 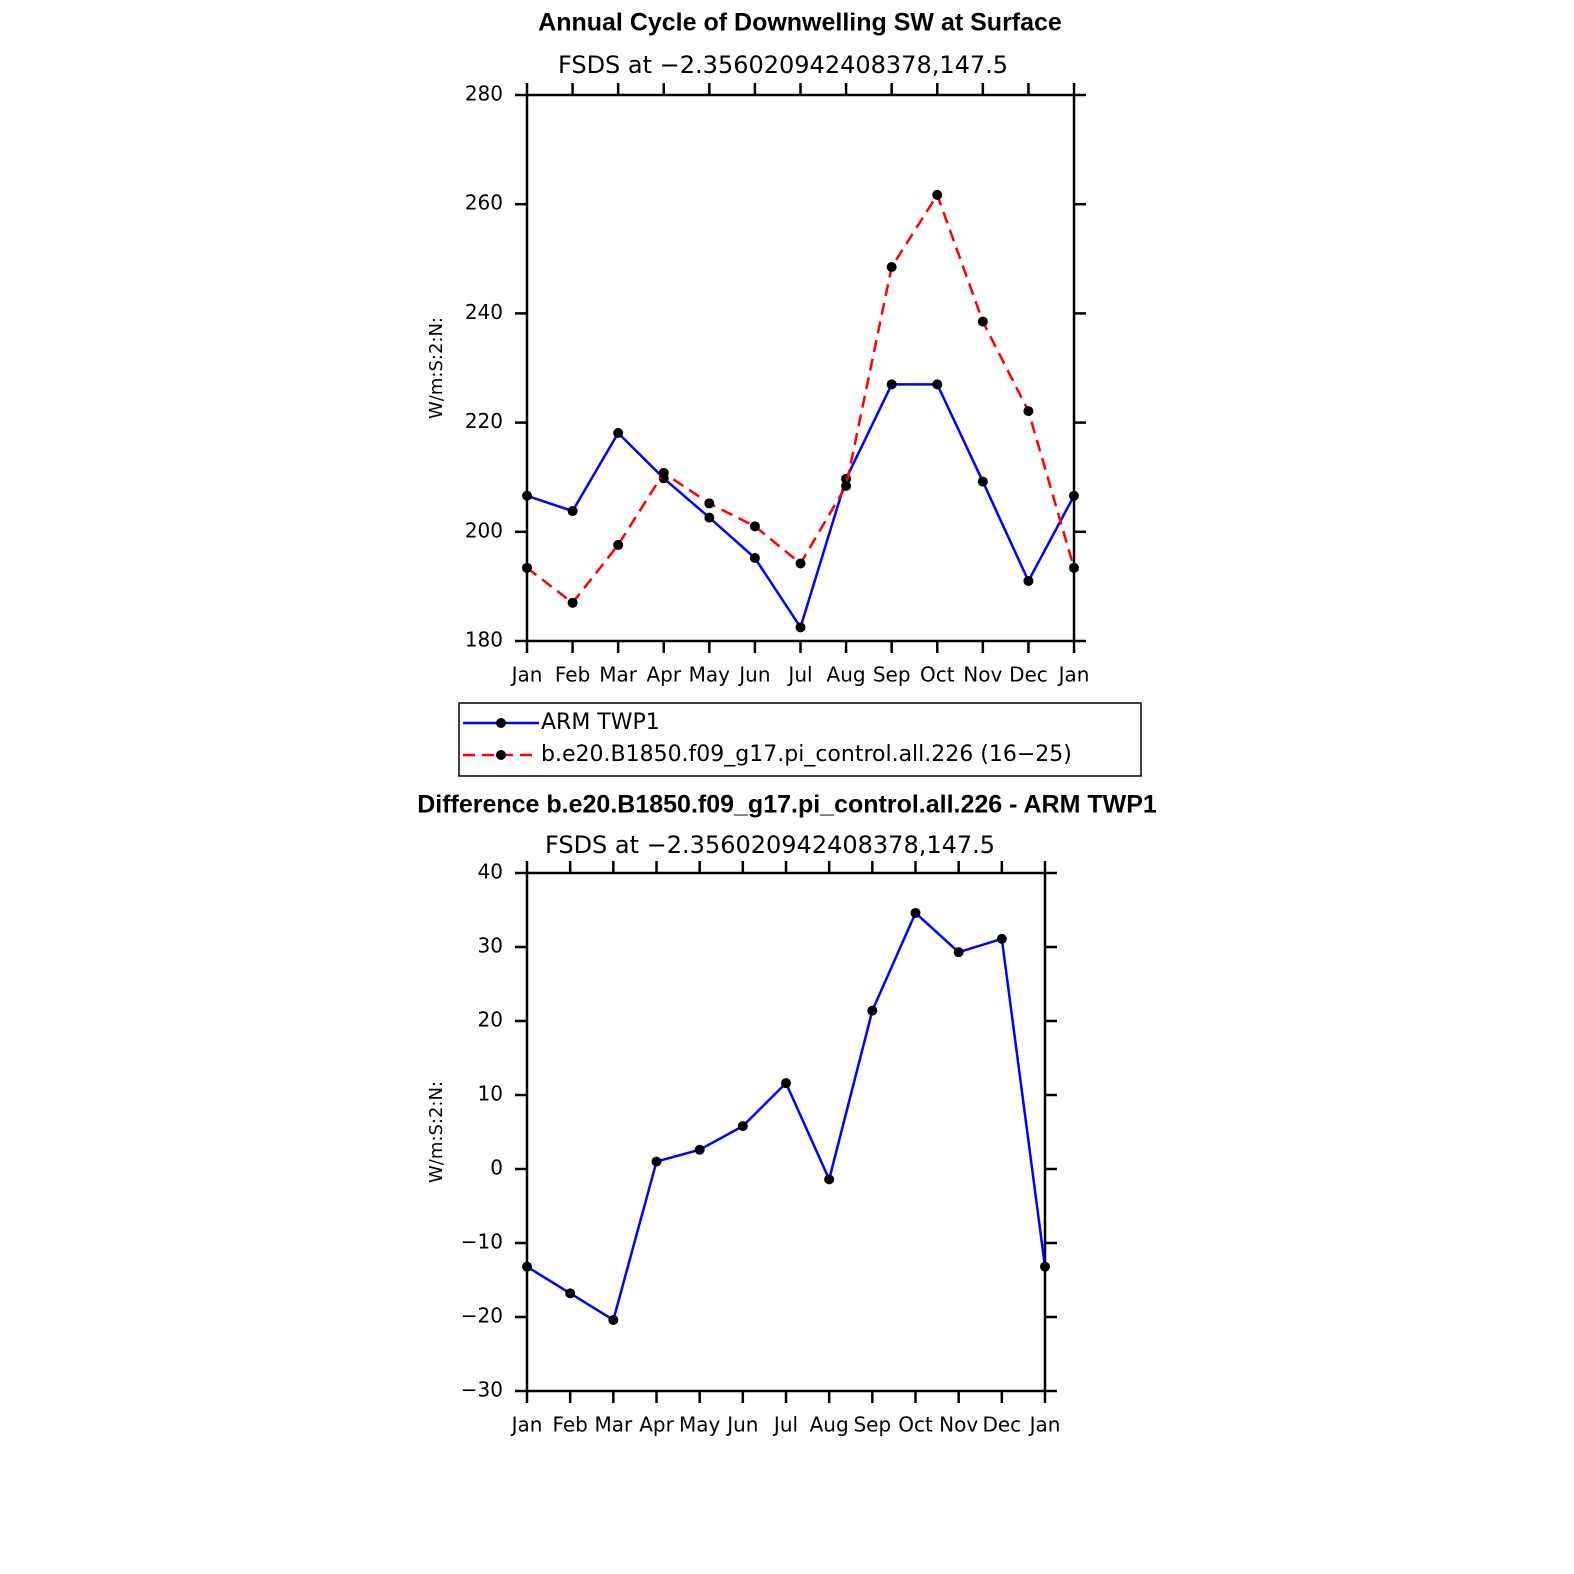 What do you see at coordinates (484, 530) in the screenshot?
I see `y-tick-label: 200` at bounding box center [484, 530].